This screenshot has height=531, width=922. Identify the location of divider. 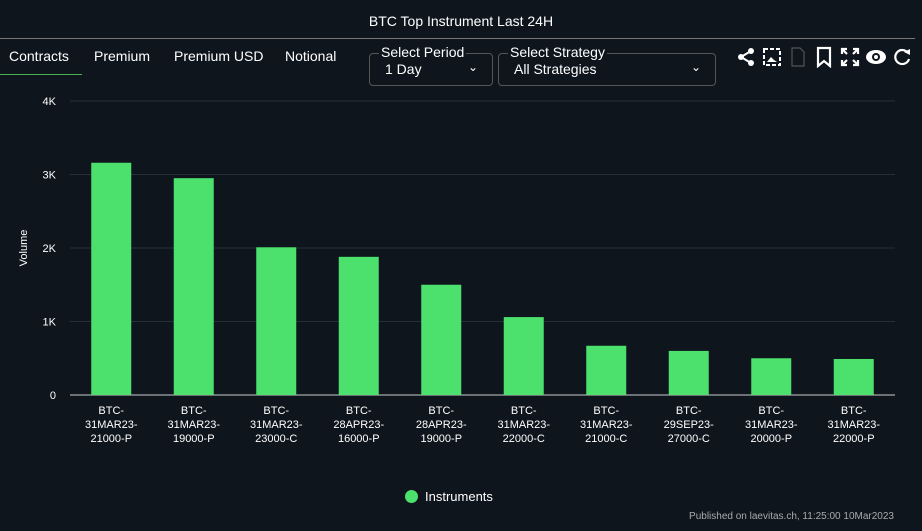
(457, 38).